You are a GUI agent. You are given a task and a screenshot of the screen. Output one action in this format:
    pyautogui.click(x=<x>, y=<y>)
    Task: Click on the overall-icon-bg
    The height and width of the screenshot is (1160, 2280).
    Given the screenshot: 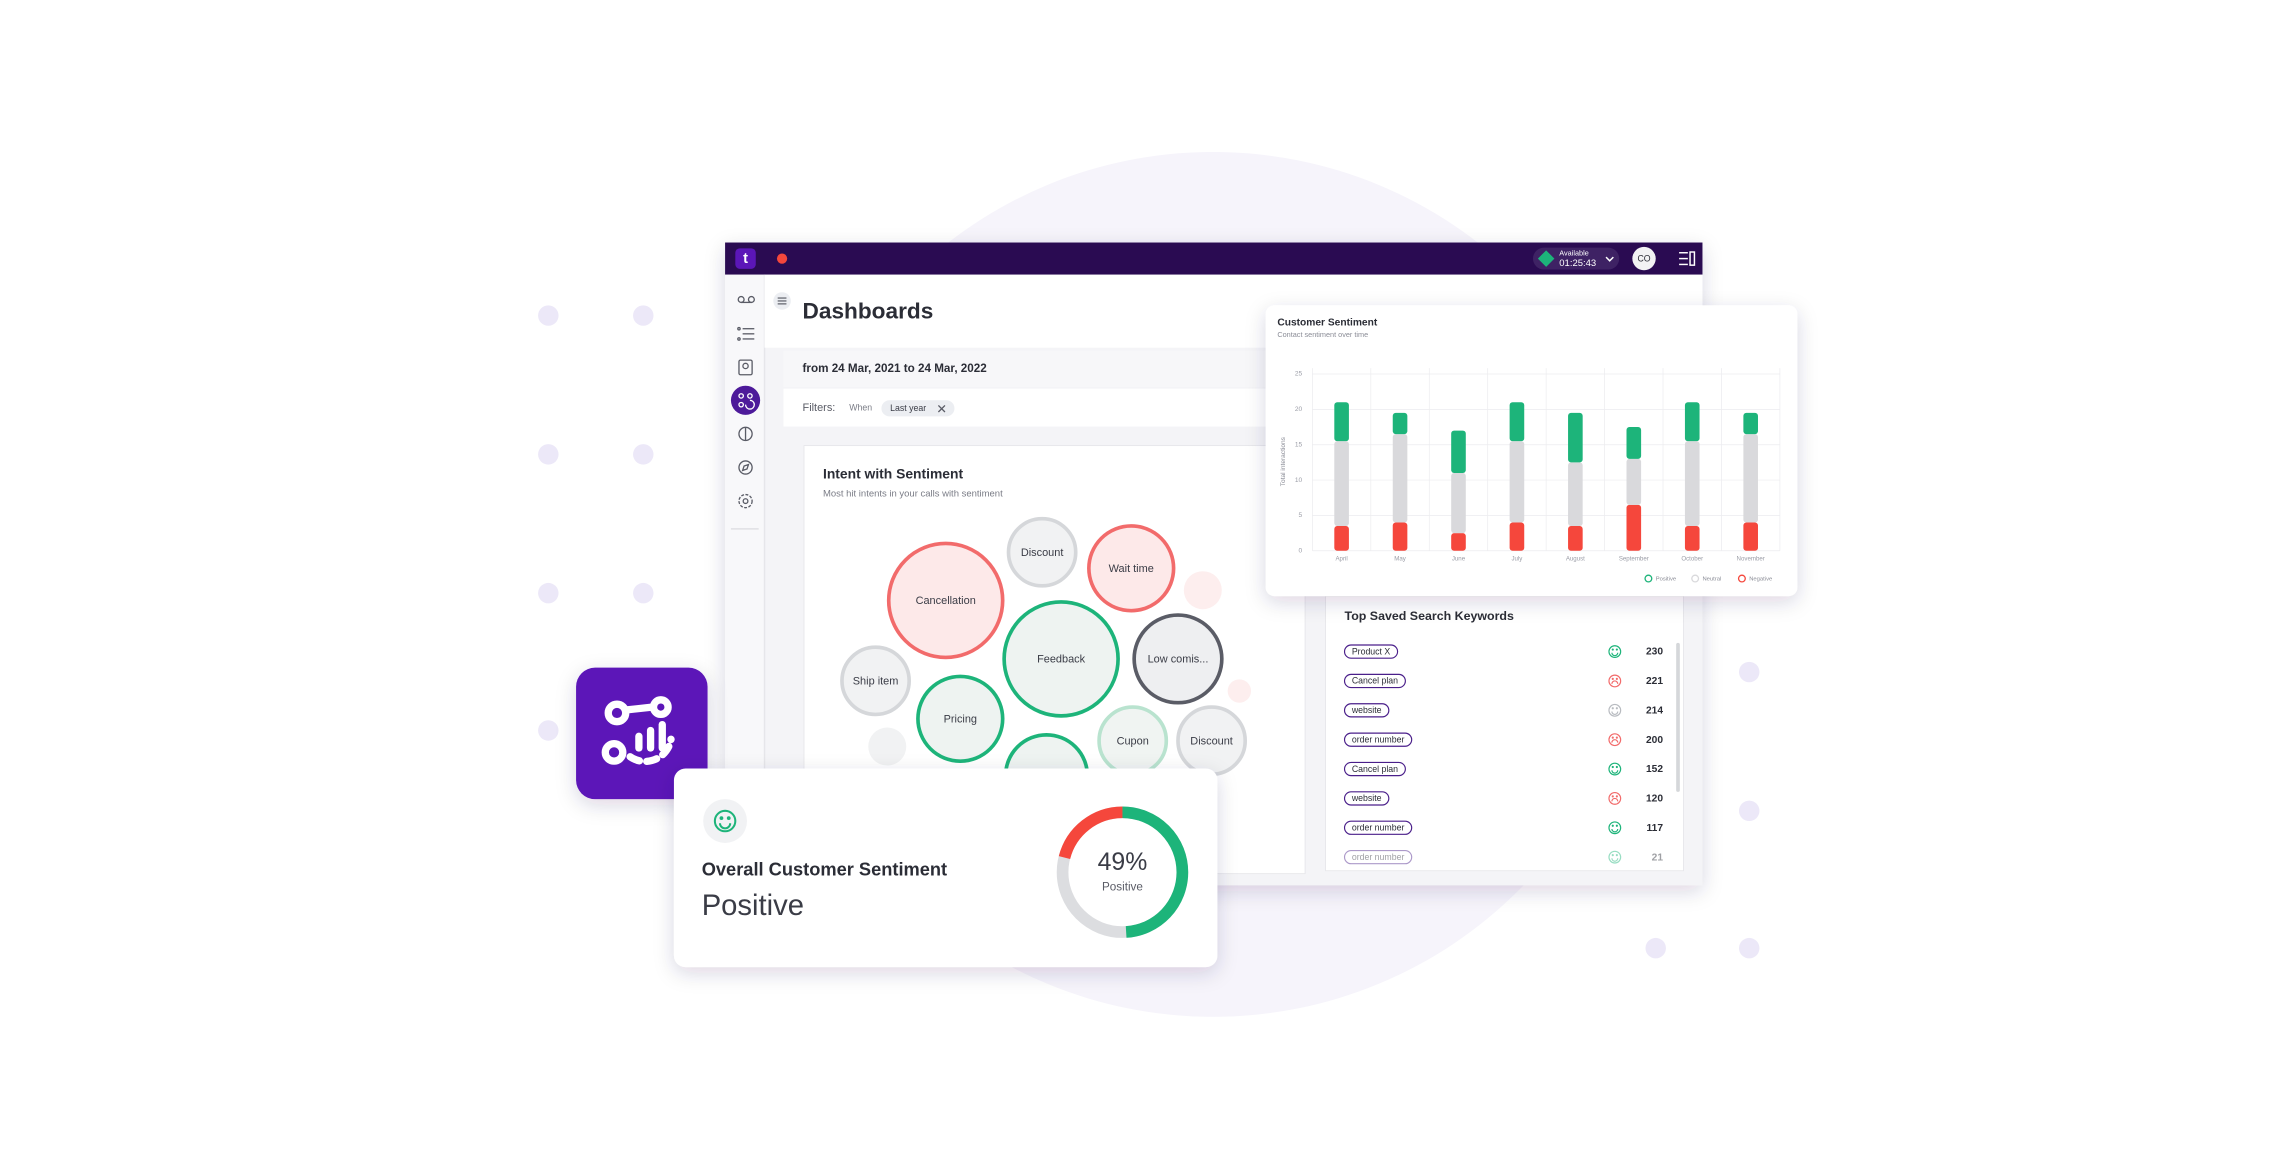 What is the action you would take?
    pyautogui.click(x=725, y=821)
    